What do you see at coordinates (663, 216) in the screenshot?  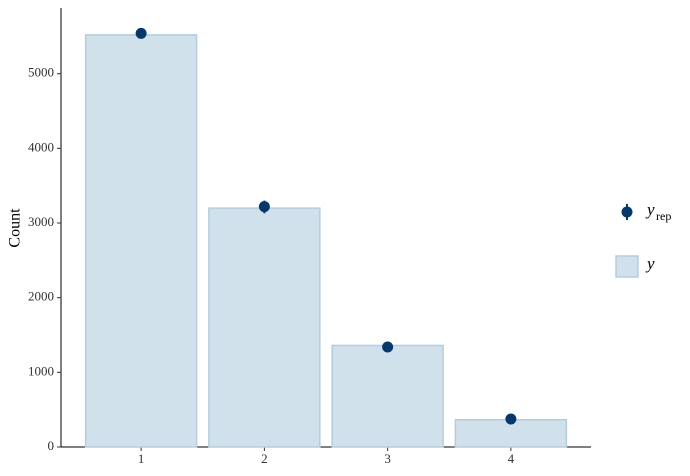 I see `legend-label-sub: rep` at bounding box center [663, 216].